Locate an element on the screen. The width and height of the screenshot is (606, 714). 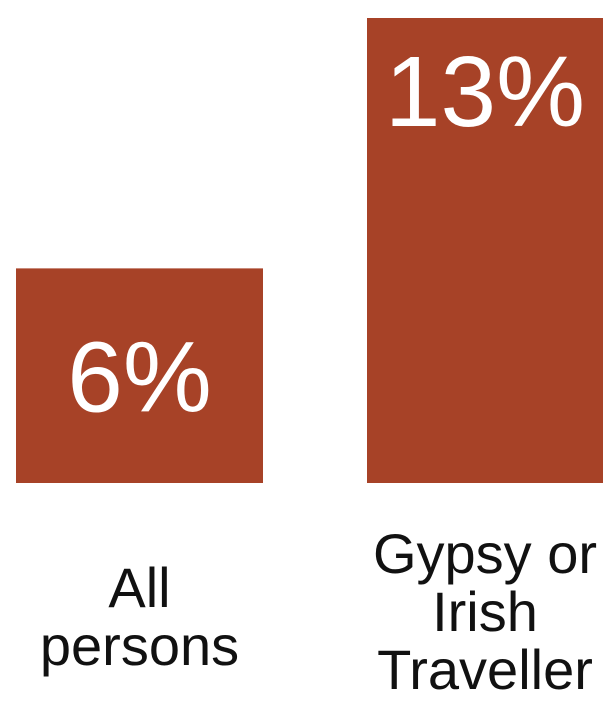
bar-value-label-0: 6% is located at coordinates (139, 378).